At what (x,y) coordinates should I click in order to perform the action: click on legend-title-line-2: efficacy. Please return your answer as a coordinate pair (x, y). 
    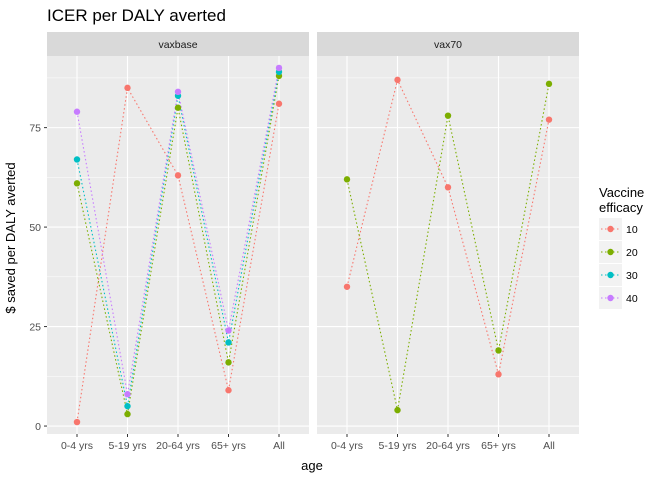
    Looking at the image, I should click on (621, 207).